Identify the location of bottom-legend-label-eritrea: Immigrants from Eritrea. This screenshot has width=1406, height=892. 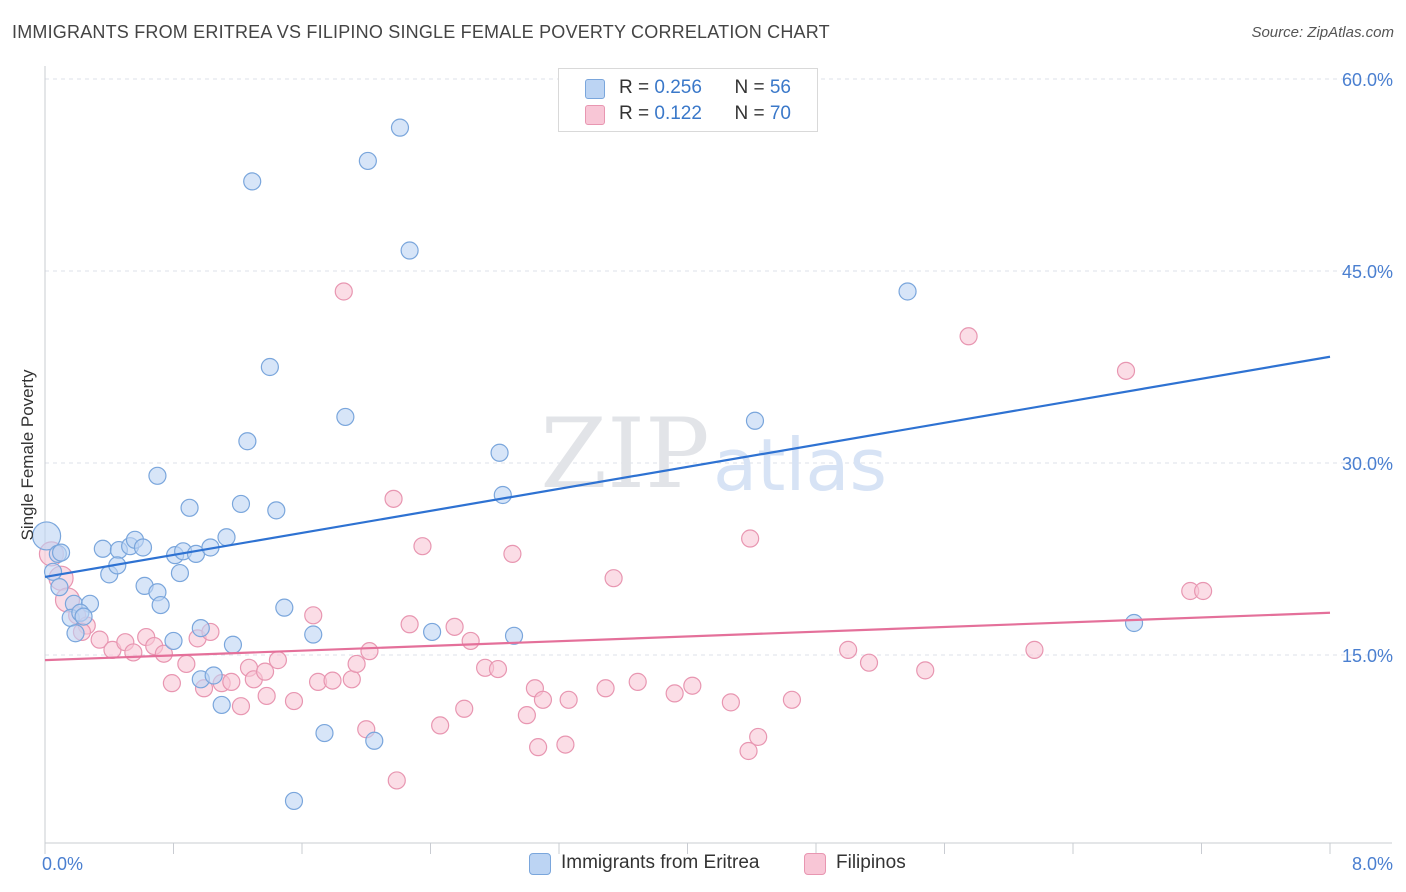
(660, 862).